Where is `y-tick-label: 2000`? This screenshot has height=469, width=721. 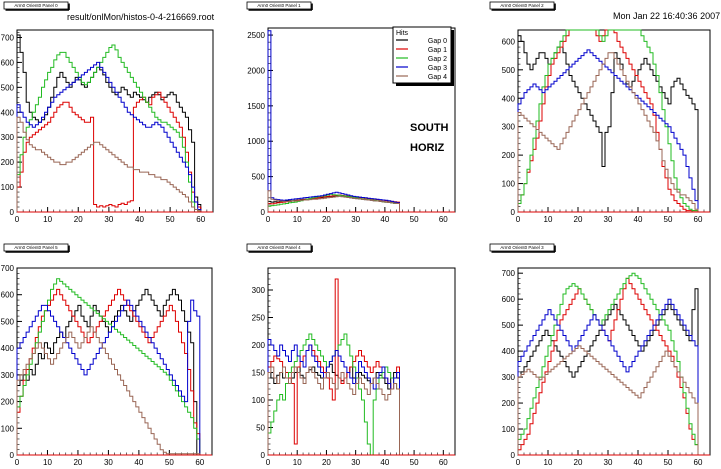 y-tick-label: 2000 is located at coordinates (256, 70).